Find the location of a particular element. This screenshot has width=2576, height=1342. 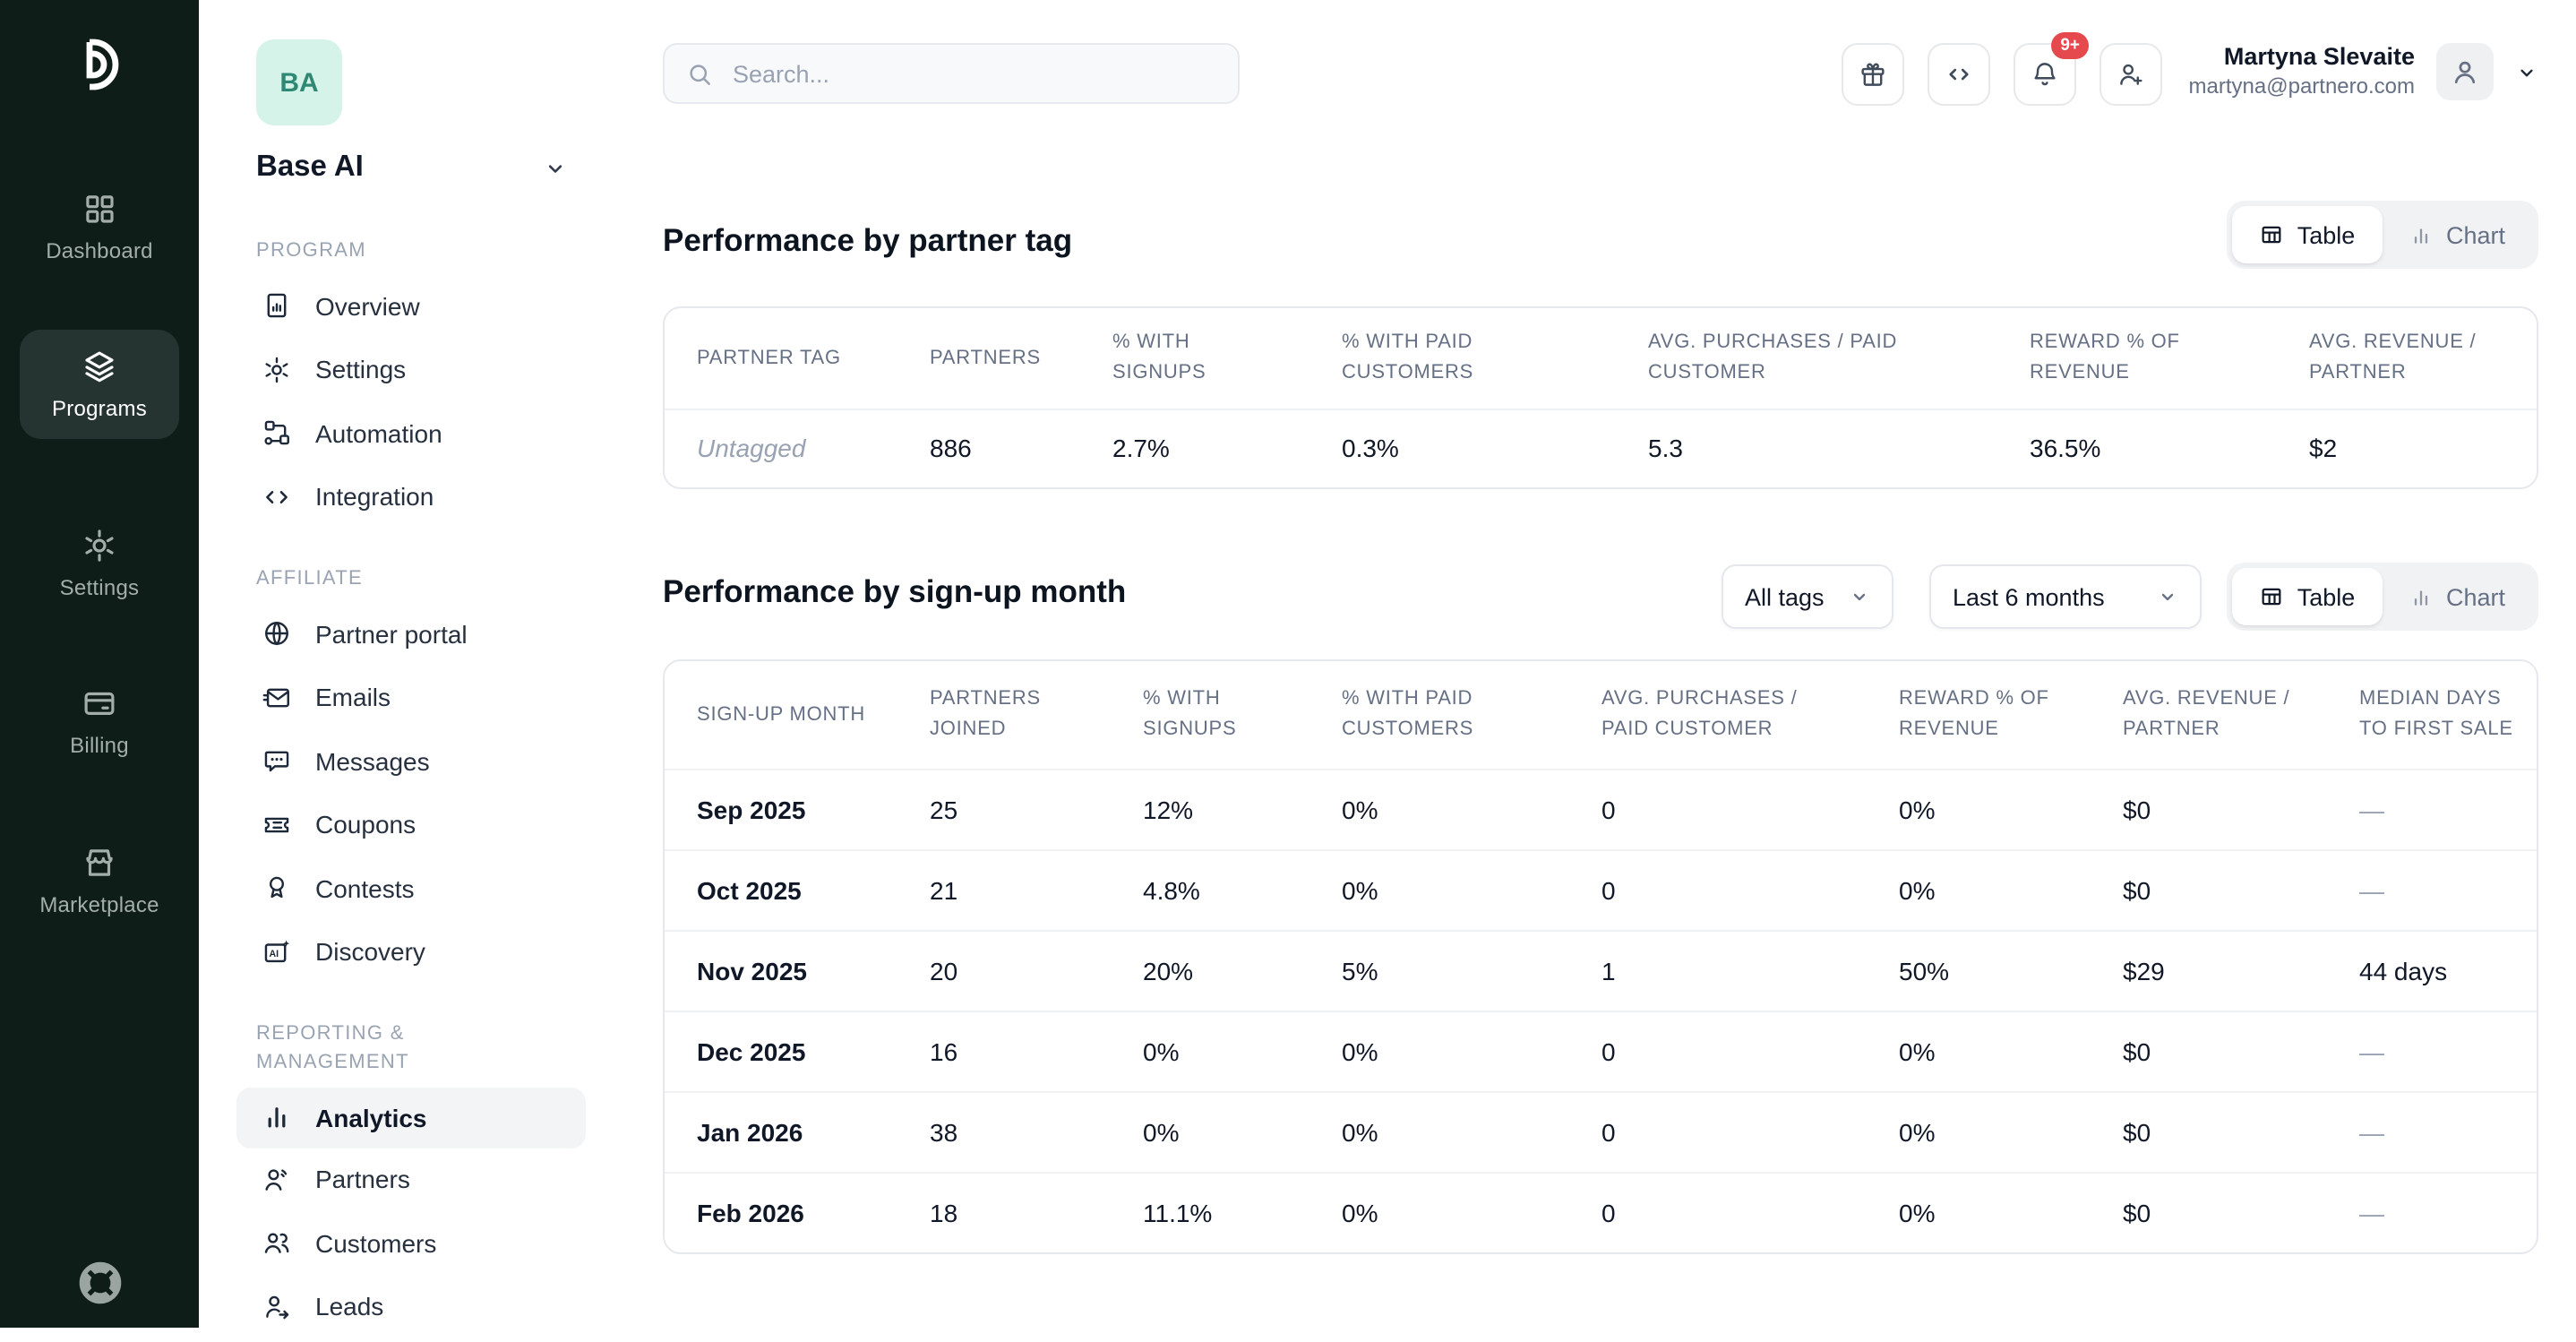

sidebar-item-integration: Integration is located at coordinates (401, 497).